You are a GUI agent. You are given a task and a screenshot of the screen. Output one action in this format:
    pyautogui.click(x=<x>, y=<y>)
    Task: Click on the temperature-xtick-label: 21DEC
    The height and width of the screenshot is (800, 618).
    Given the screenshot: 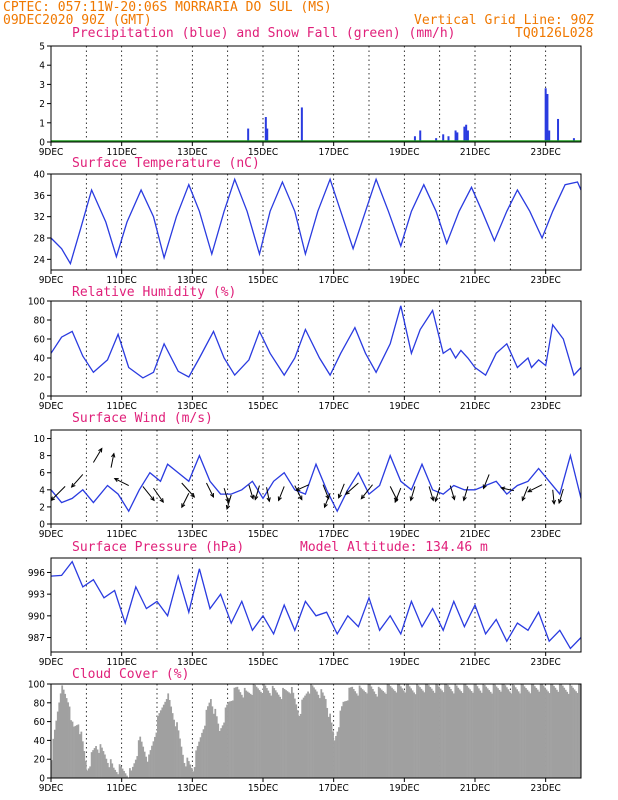 What is the action you would take?
    pyautogui.click(x=475, y=280)
    